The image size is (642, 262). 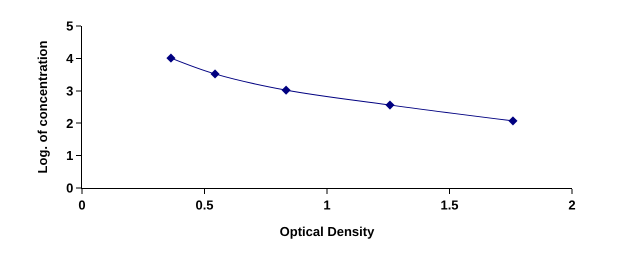 I want to click on y-tick-label: 5, so click(x=70, y=26).